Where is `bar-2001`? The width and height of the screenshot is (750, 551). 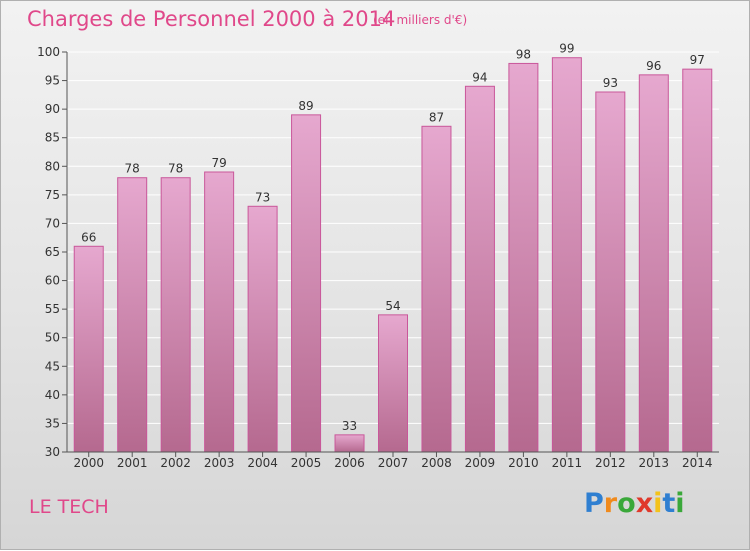
bar-2001 is located at coordinates (132, 315).